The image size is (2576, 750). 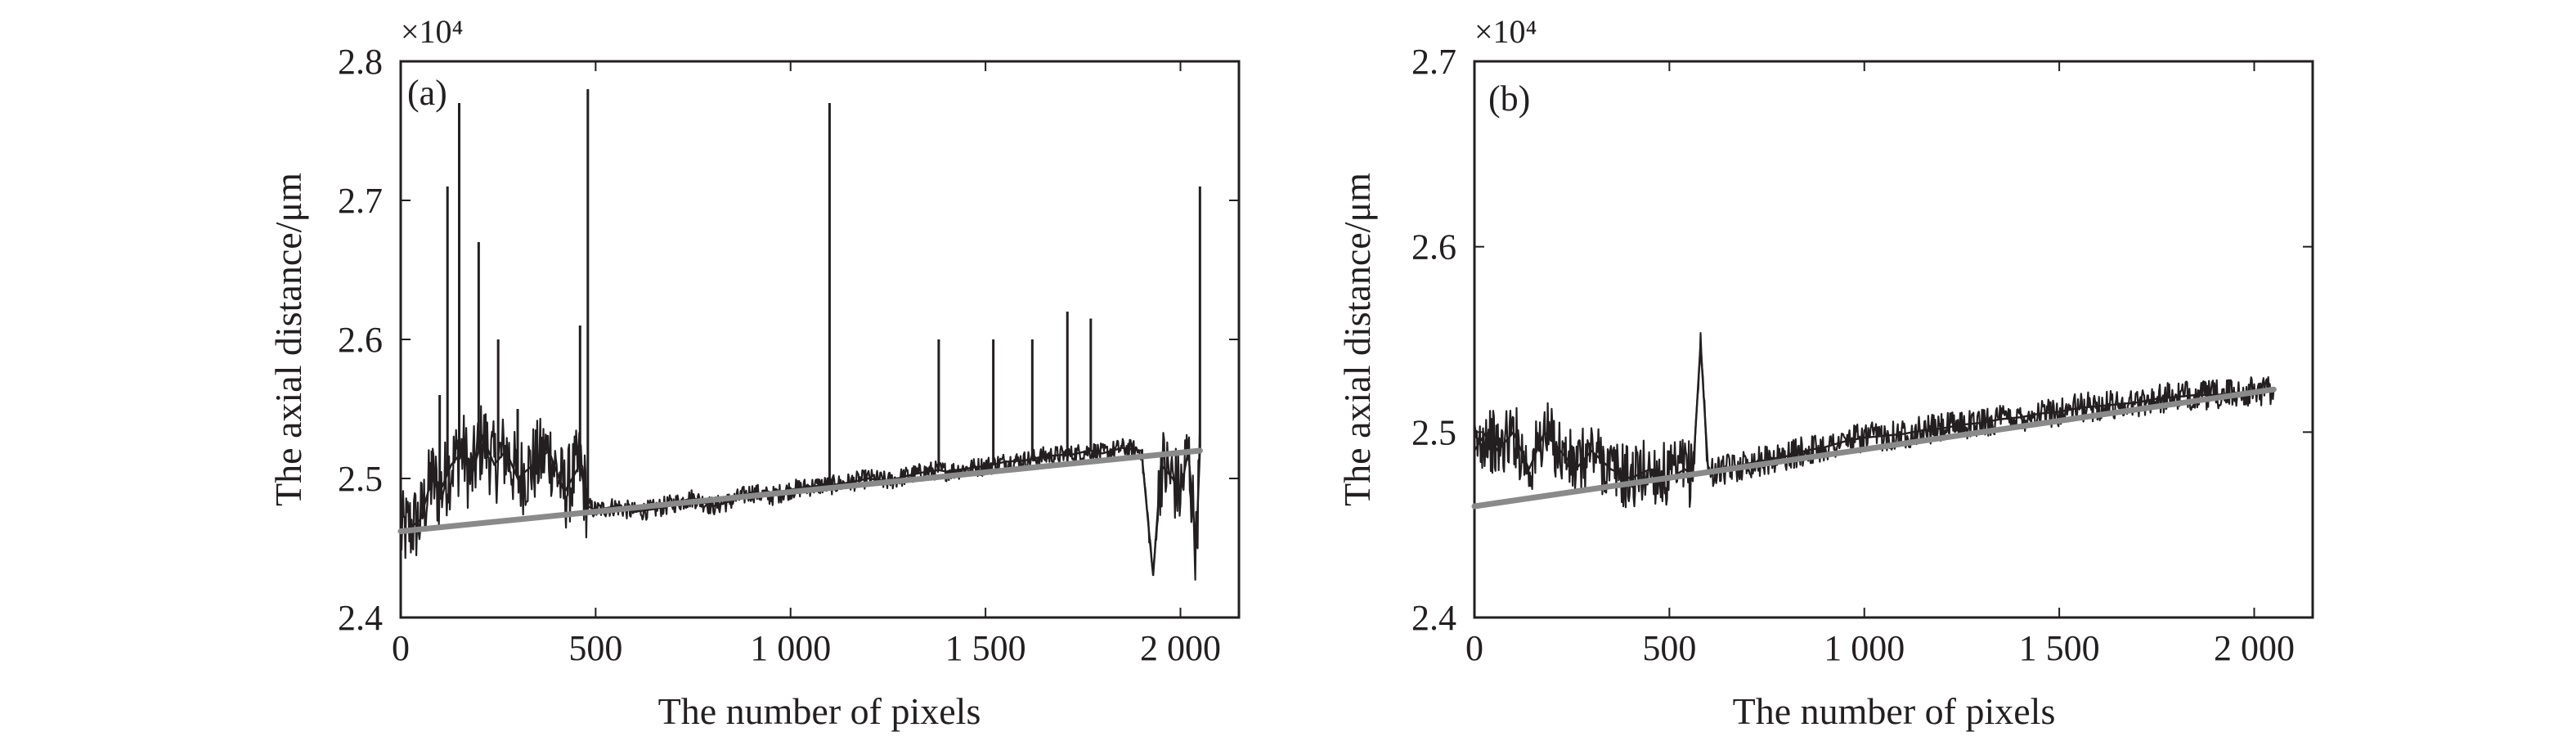 What do you see at coordinates (432, 31) in the screenshot?
I see `y-multiplier-a: ×10⁴` at bounding box center [432, 31].